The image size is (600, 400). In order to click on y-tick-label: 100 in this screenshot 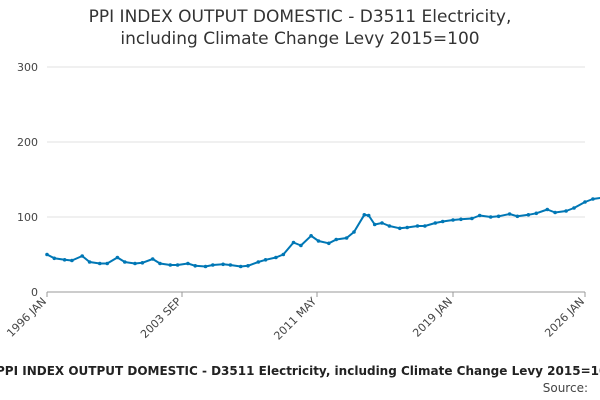, I will do `click(27, 217)`.